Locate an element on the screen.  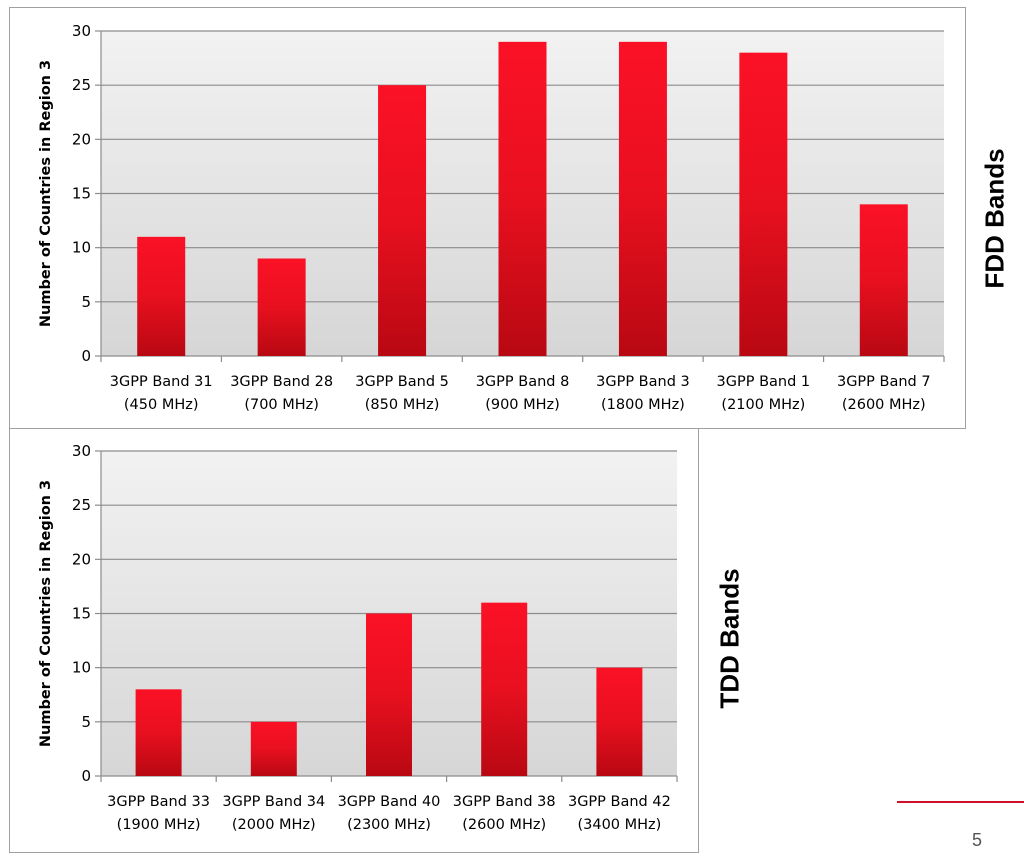
fdd-bands-label: FDD Bands is located at coordinates (994, 218).